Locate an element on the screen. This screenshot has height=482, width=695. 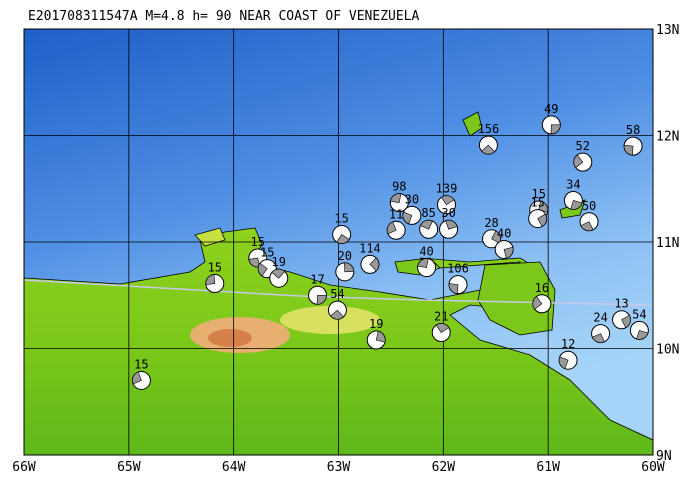
lat-label: 13N is located at coordinates (667, 30).